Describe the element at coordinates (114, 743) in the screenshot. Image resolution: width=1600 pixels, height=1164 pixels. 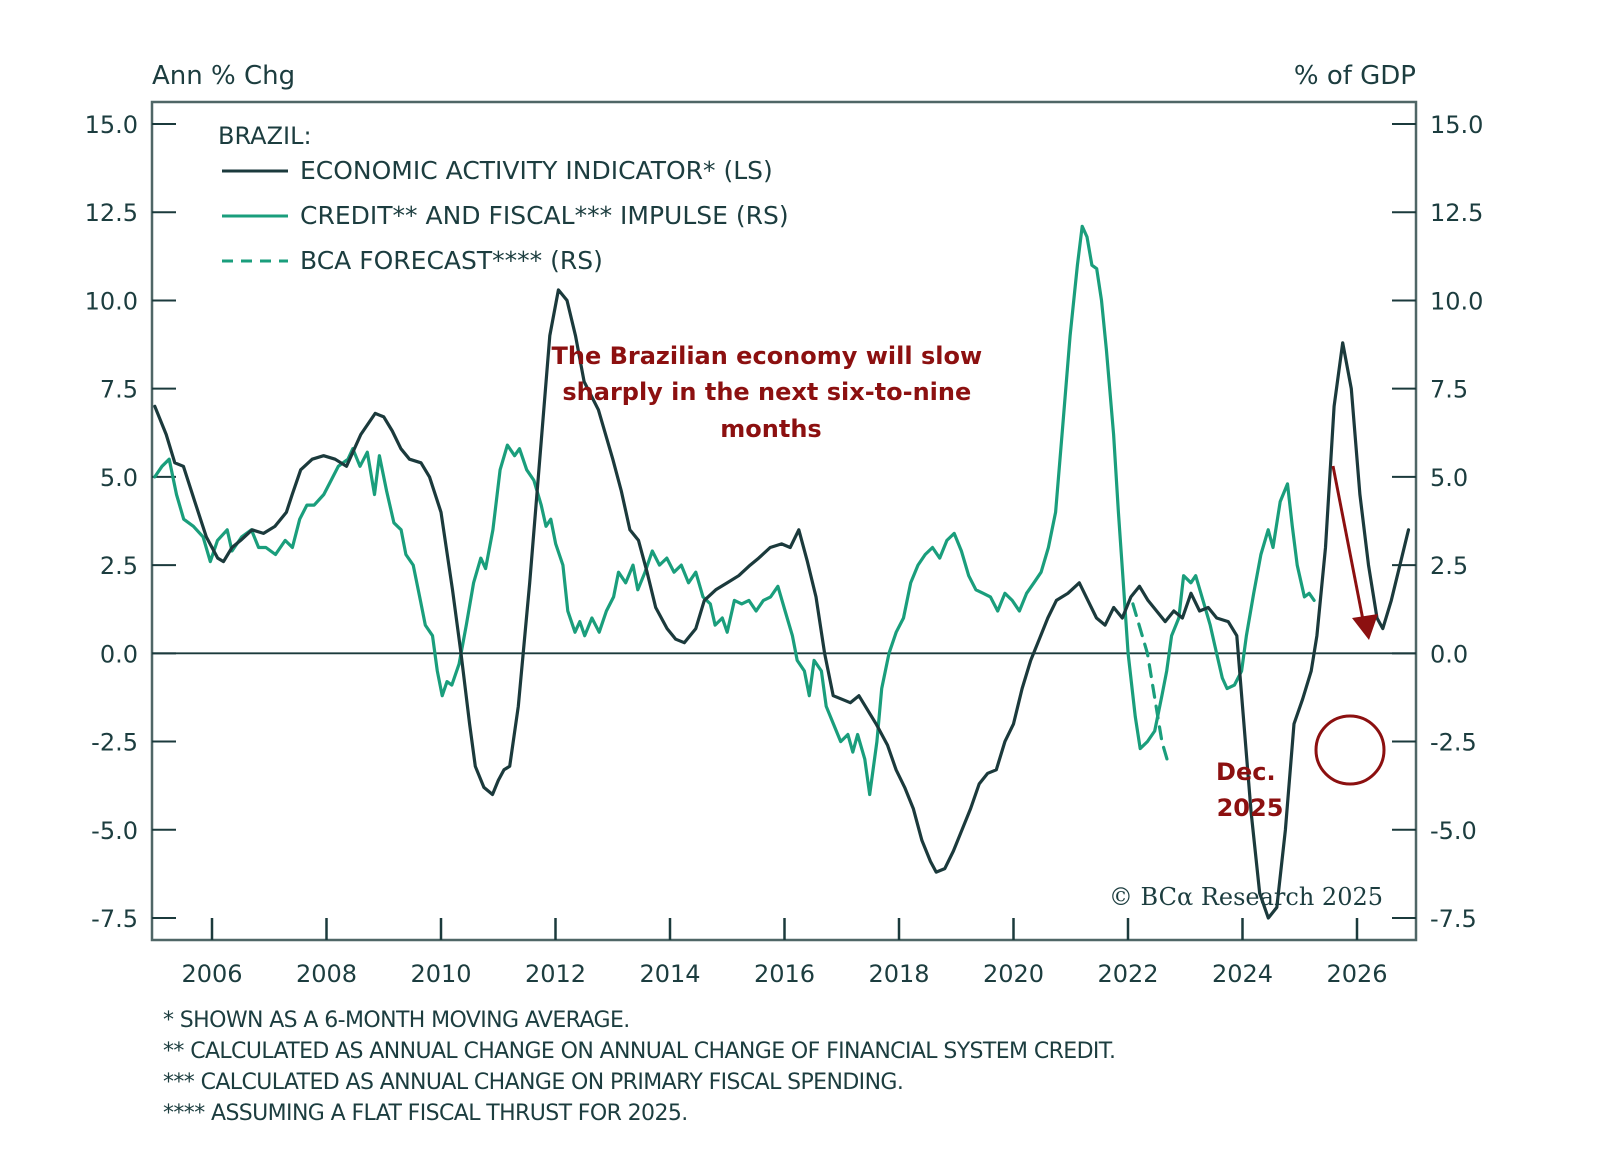
I see `left-y-tick-label: -2.5` at that location.